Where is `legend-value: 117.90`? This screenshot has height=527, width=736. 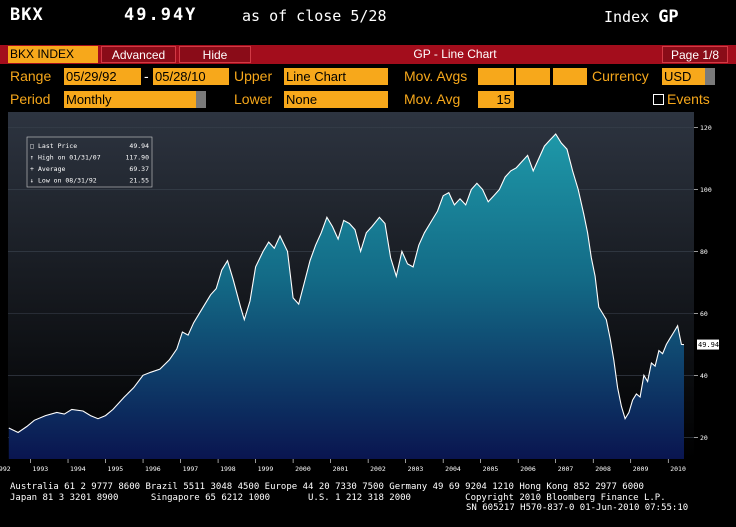 legend-value: 117.90 is located at coordinates (138, 158).